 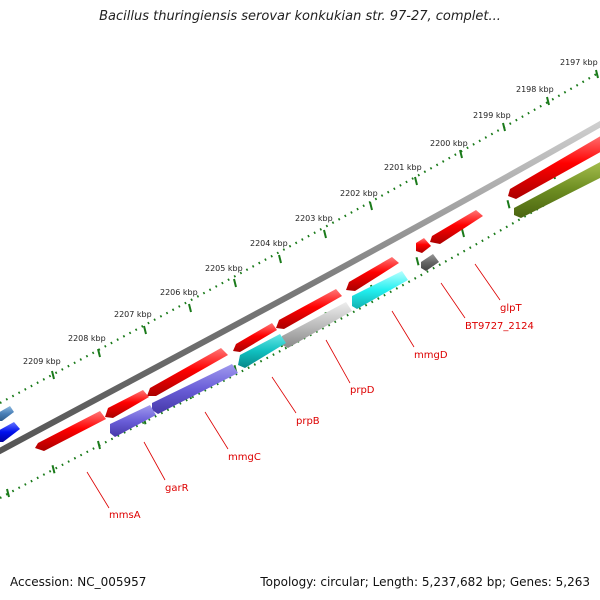 What do you see at coordinates (511, 308) in the screenshot?
I see `gene-label-glpT: glpT` at bounding box center [511, 308].